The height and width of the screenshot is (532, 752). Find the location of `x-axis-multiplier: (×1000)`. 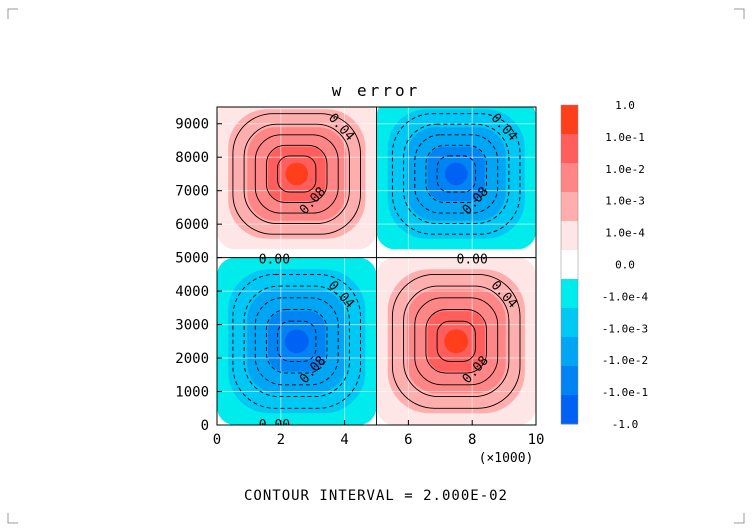

x-axis-multiplier: (×1000) is located at coordinates (506, 458).